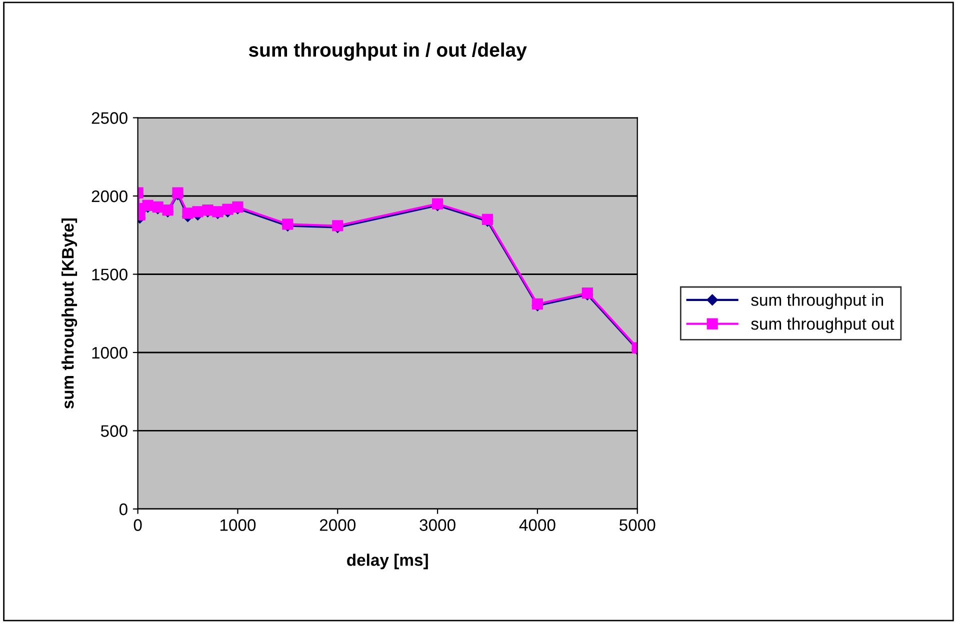 Image resolution: width=957 pixels, height=623 pixels. I want to click on x-axis-title: delay [ms], so click(387, 562).